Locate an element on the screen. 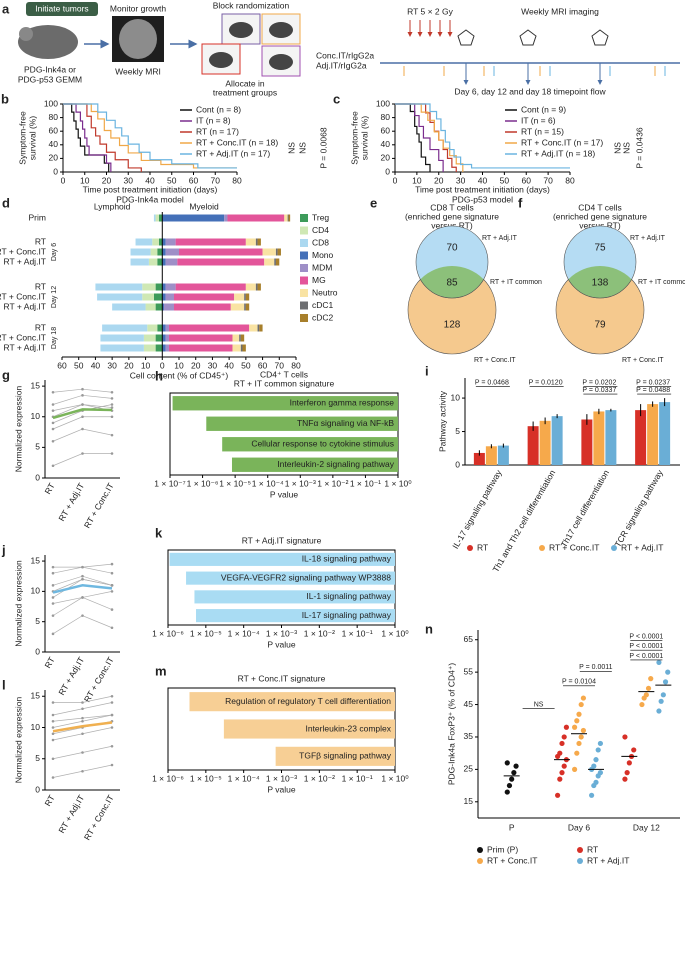 The height and width of the screenshot is (959, 685). panel-letter: m is located at coordinates (161, 670).